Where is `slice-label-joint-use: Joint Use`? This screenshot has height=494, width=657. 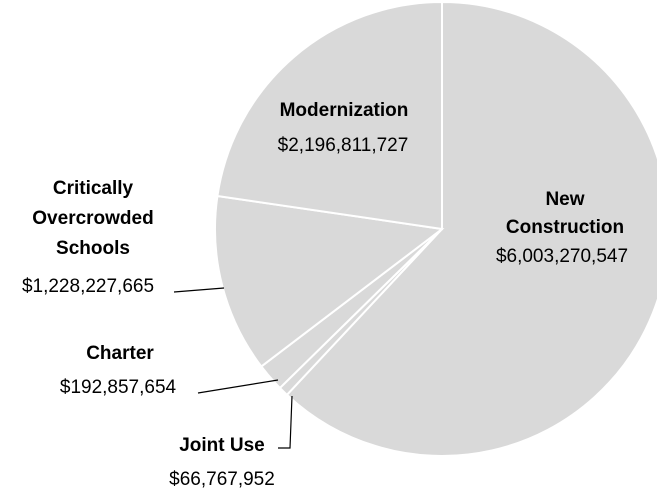 slice-label-joint-use: Joint Use is located at coordinates (222, 445).